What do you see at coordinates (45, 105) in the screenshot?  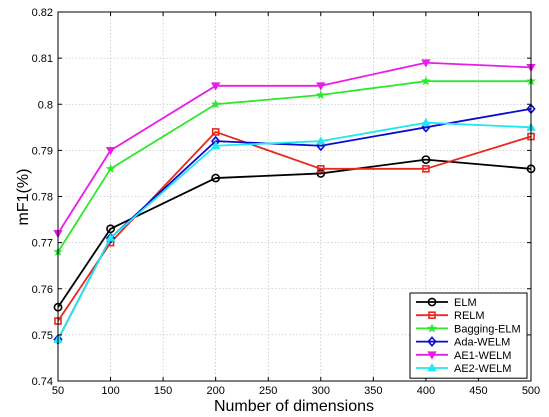 I see `y-tick-label: 0.8` at bounding box center [45, 105].